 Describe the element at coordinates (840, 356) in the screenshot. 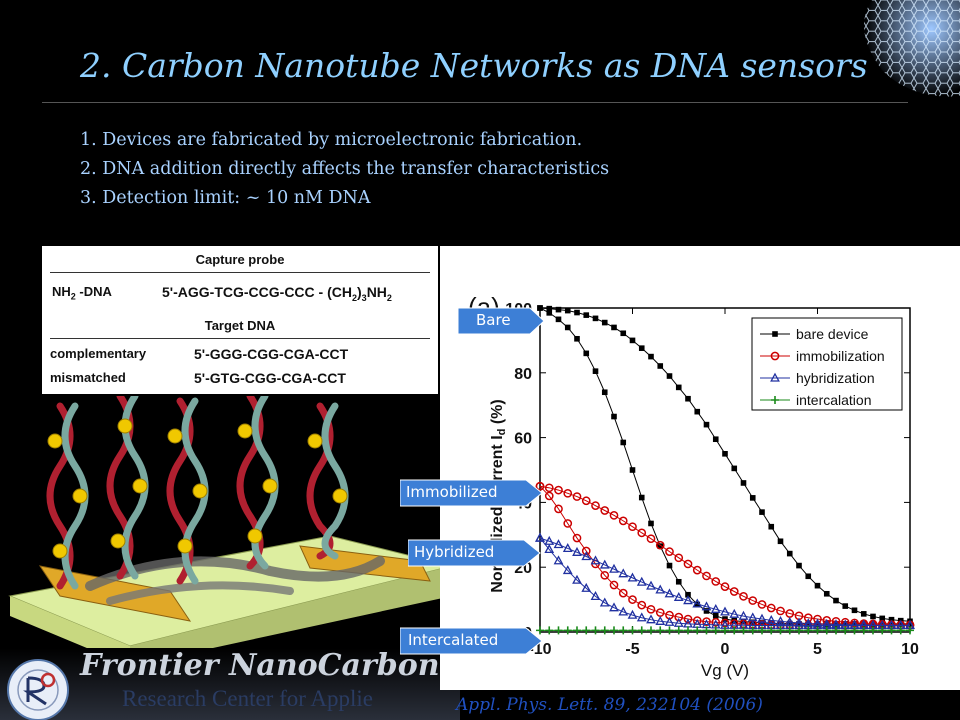

I see `legend-label: immobilization` at that location.